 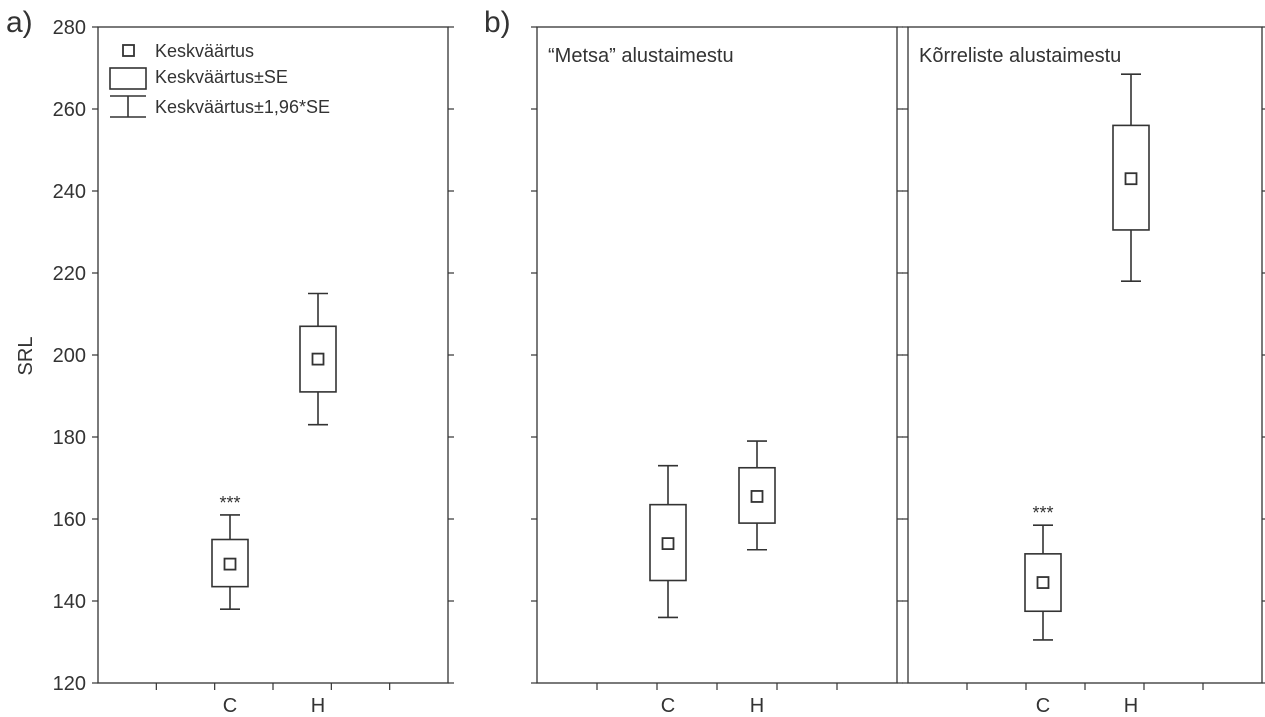 What do you see at coordinates (69, 28) in the screenshot?
I see `y-tick-label: 280` at bounding box center [69, 28].